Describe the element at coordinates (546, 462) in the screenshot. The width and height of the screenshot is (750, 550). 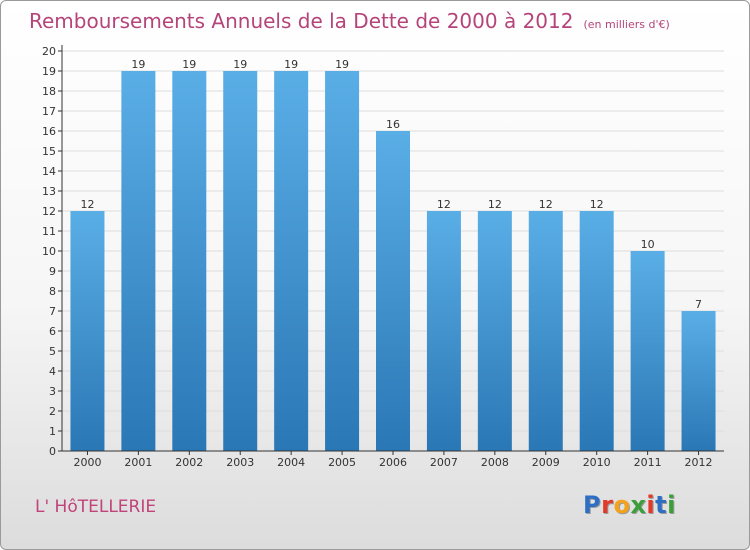
I see `x-tick-label: 2009` at that location.